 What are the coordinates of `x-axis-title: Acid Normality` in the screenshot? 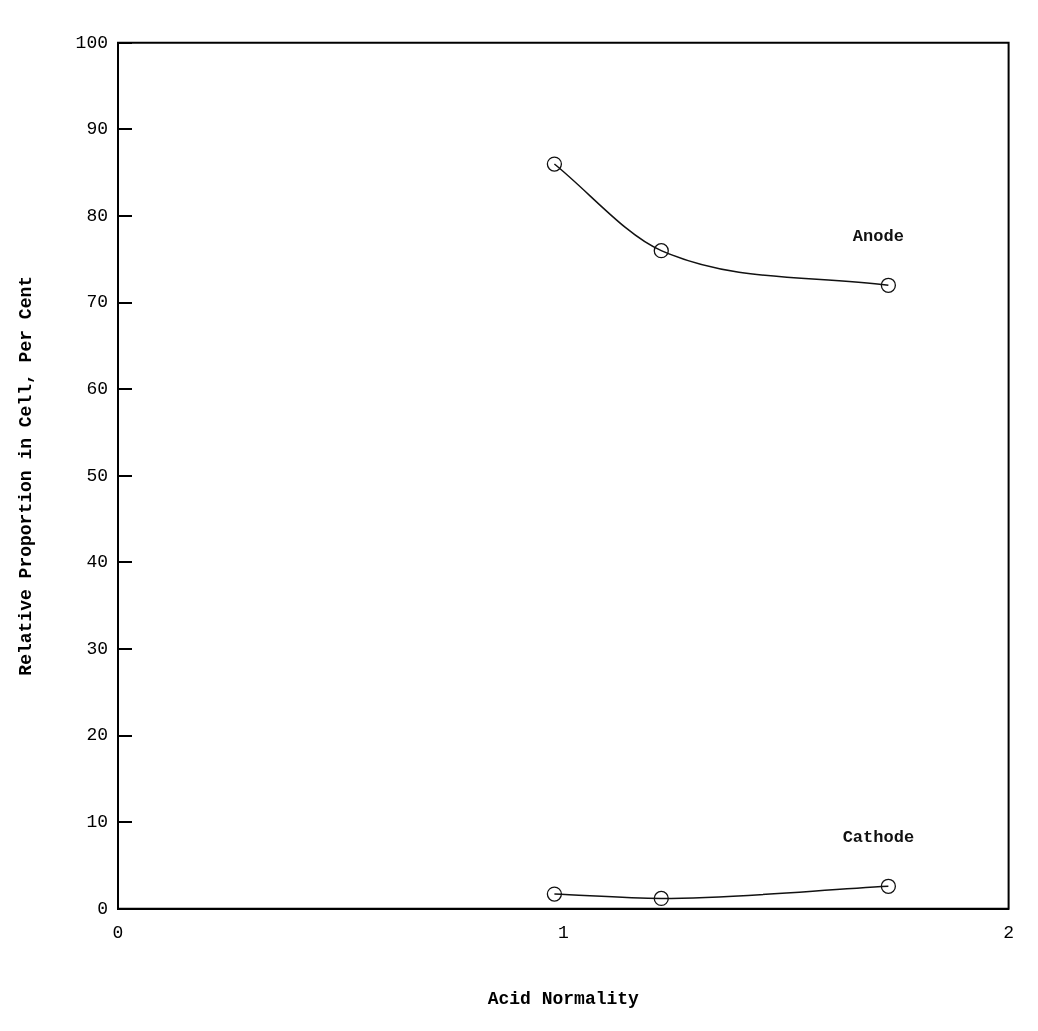 It's located at (563, 998).